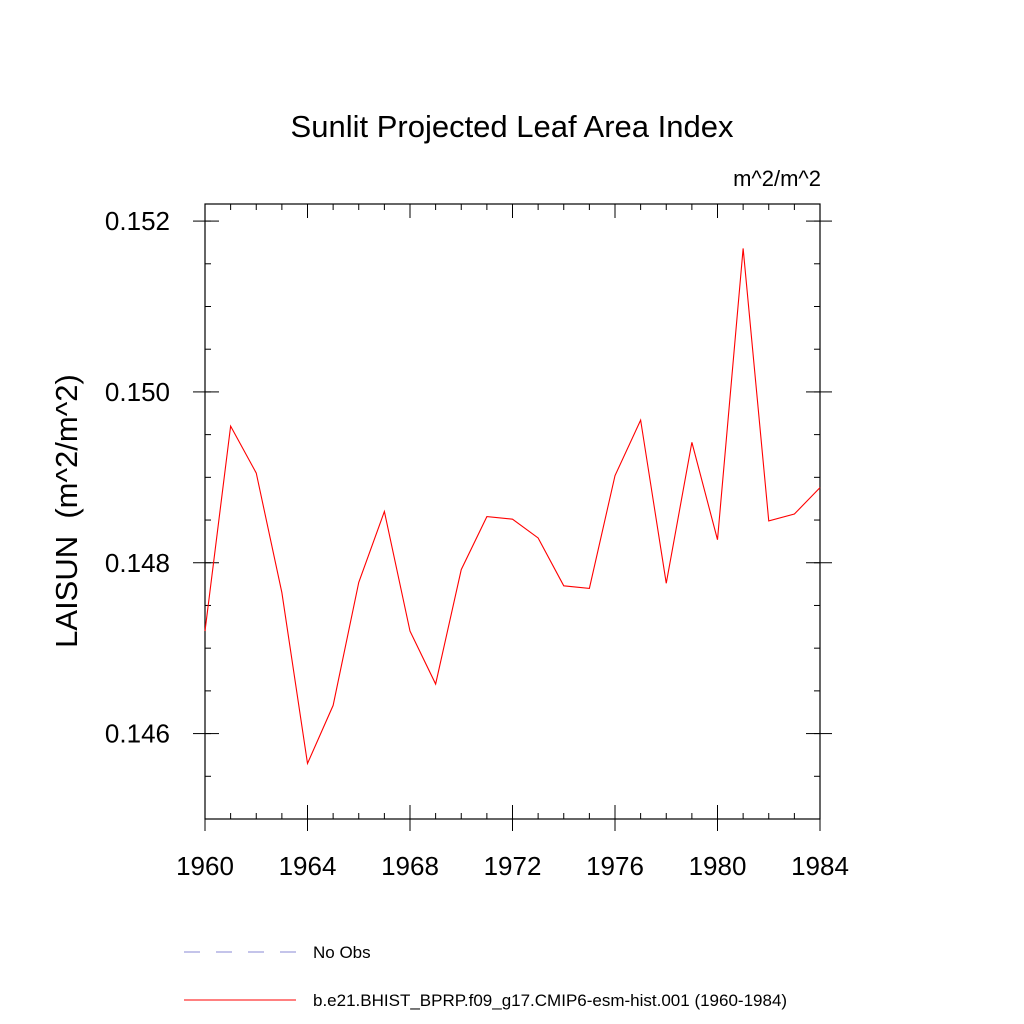 The image size is (1024, 1024). Describe the element at coordinates (718, 866) in the screenshot. I see `x-tick-label: 1980` at that location.